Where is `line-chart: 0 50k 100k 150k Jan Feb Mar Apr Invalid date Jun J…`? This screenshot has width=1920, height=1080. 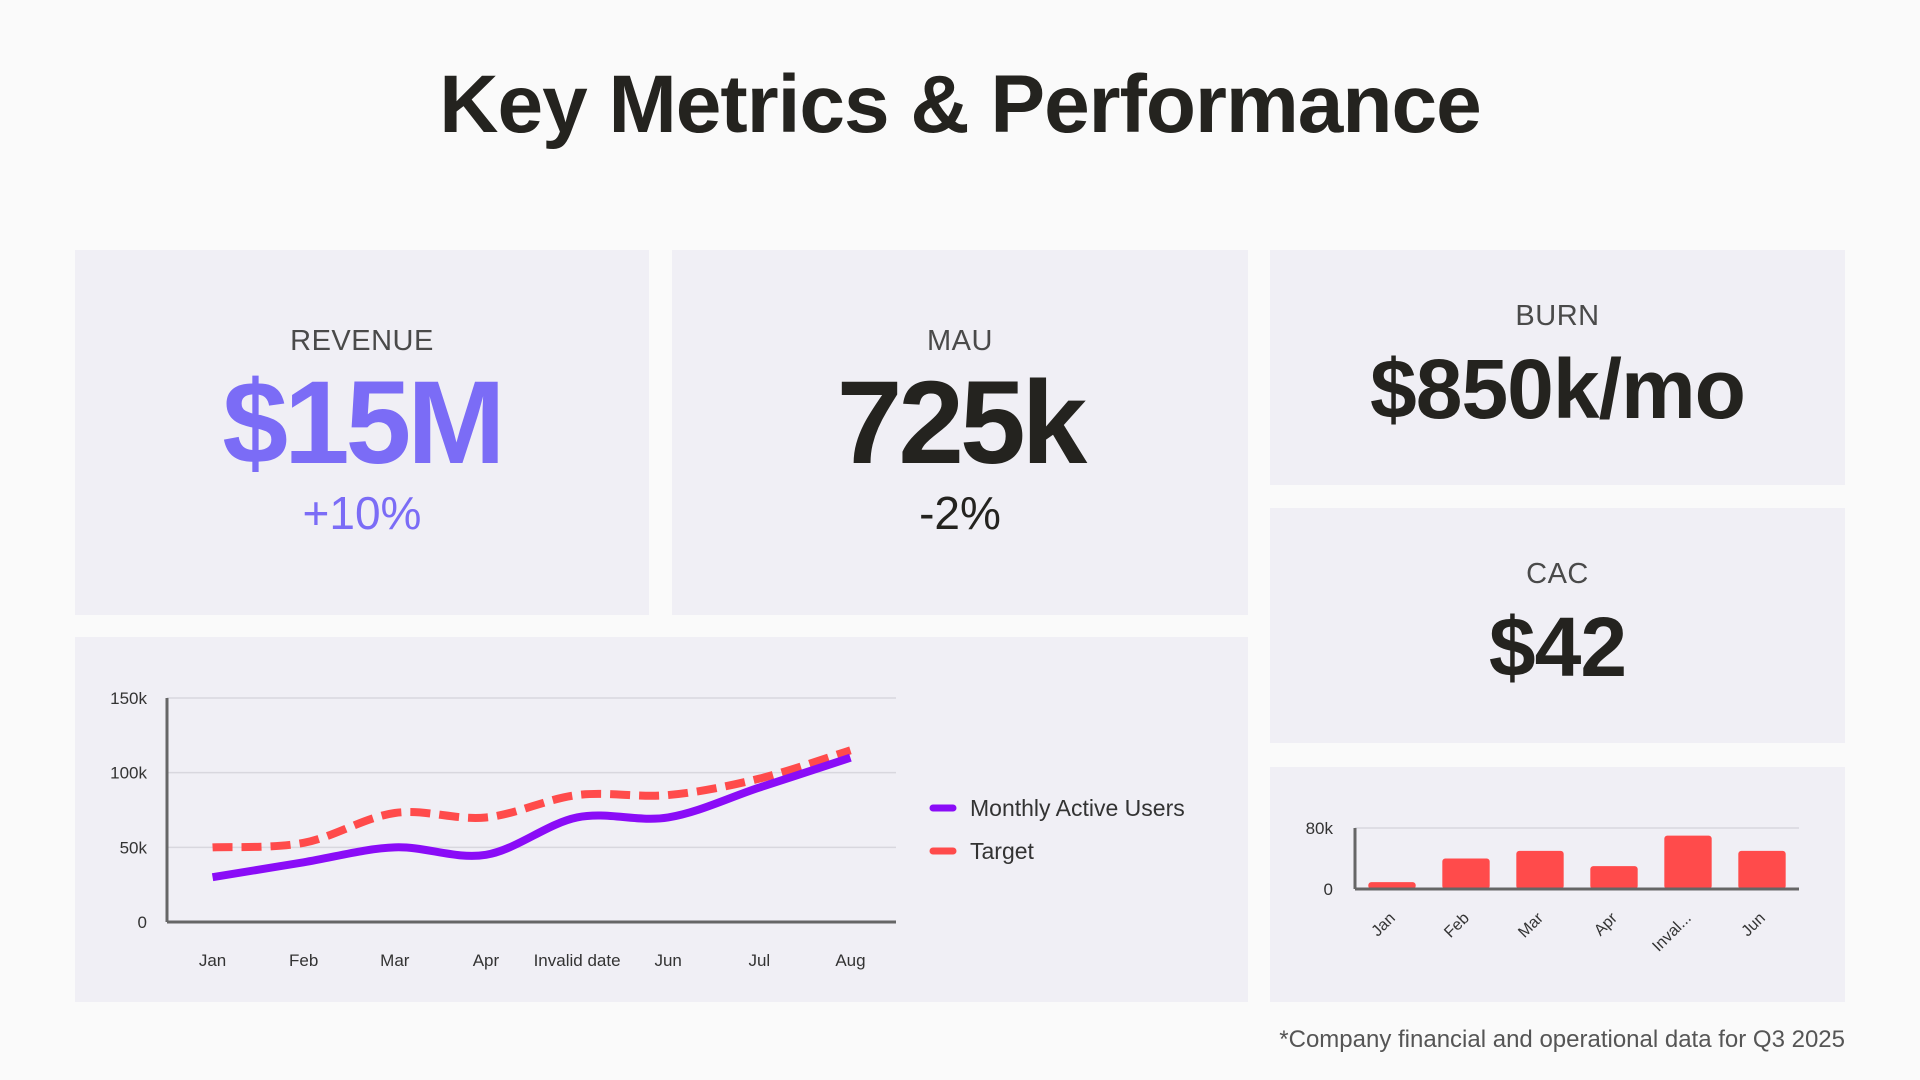 line-chart: 0 50k 100k 150k Jan Feb Mar Apr Invalid date Jun J… is located at coordinates (647, 829).